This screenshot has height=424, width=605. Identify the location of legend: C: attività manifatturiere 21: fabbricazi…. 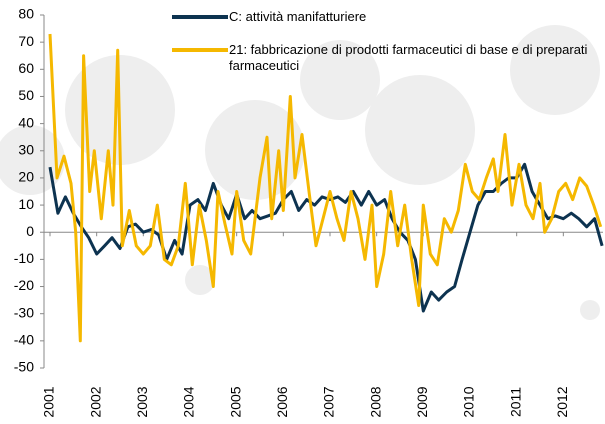
(380, 41).